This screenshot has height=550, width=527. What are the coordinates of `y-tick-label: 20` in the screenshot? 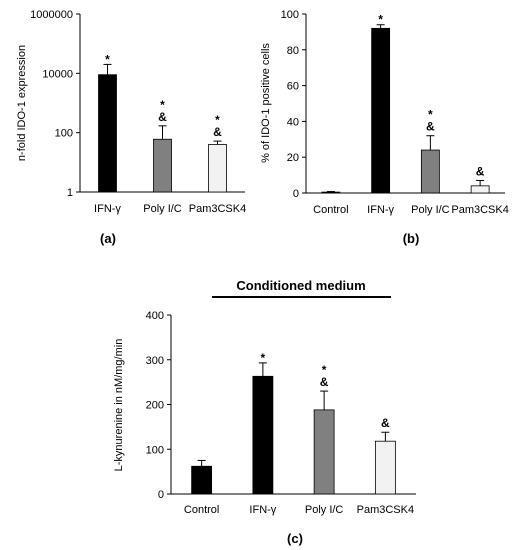 It's located at (293, 158).